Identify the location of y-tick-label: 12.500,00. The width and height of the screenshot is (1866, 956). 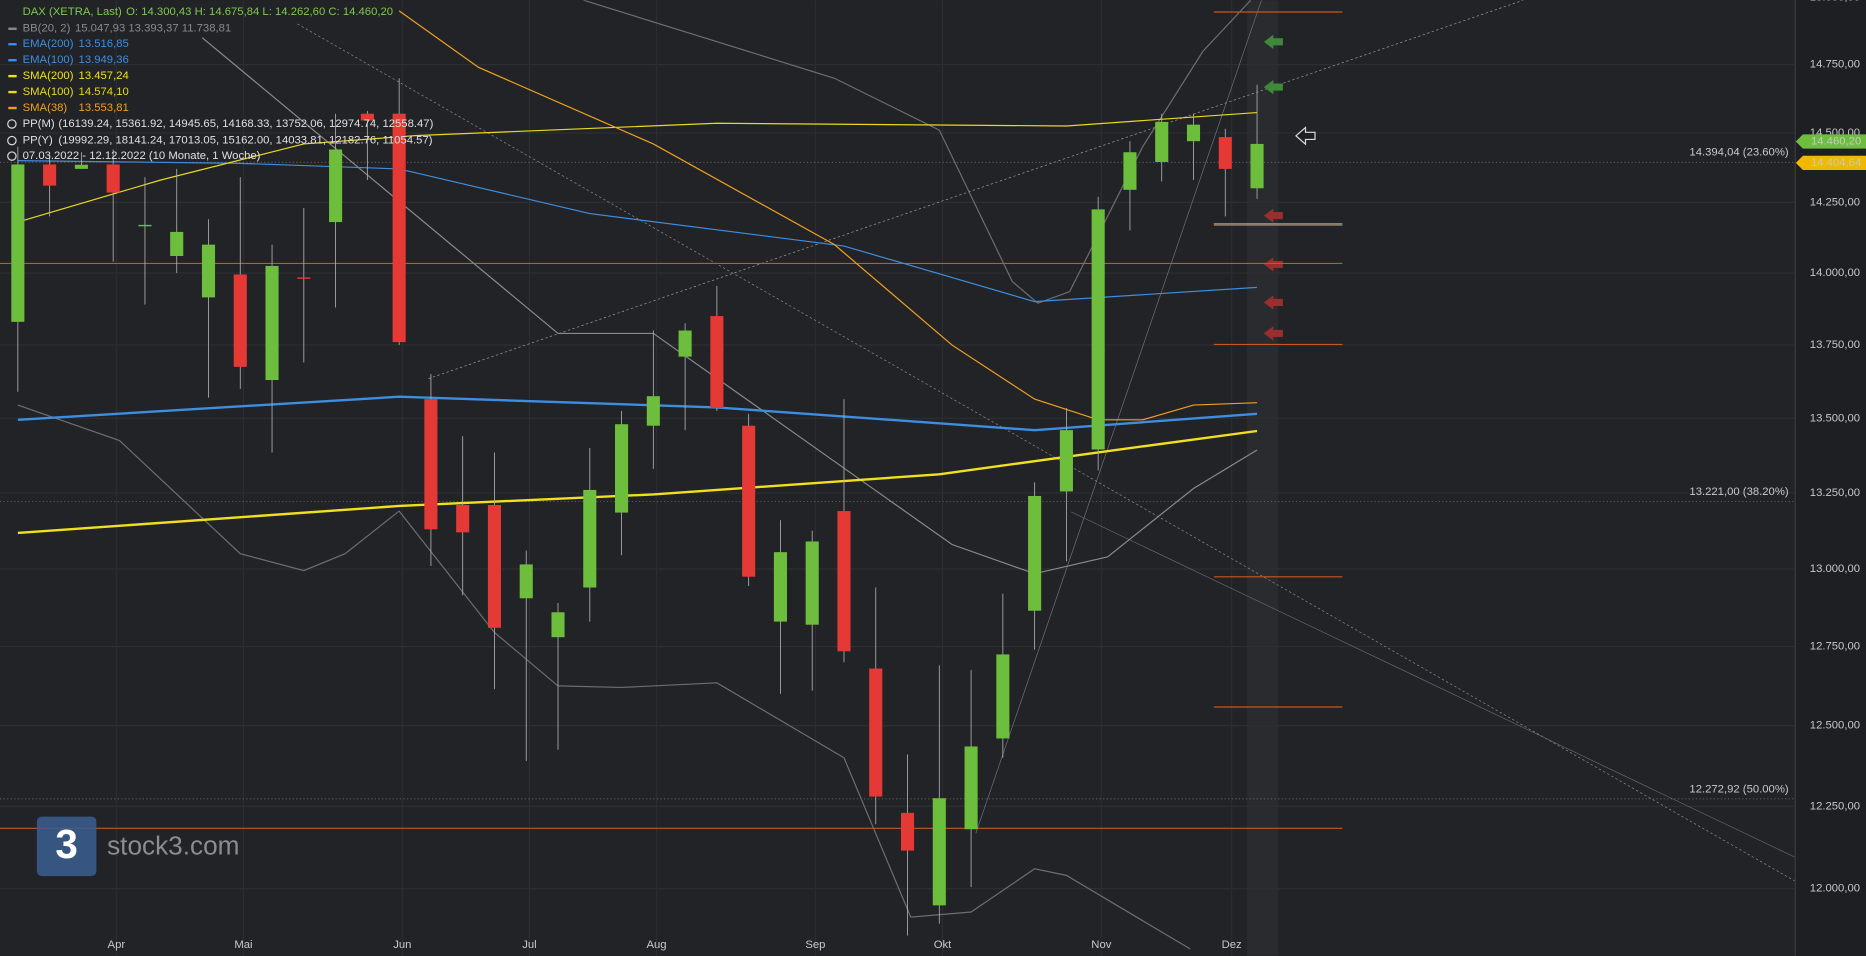
(1835, 726).